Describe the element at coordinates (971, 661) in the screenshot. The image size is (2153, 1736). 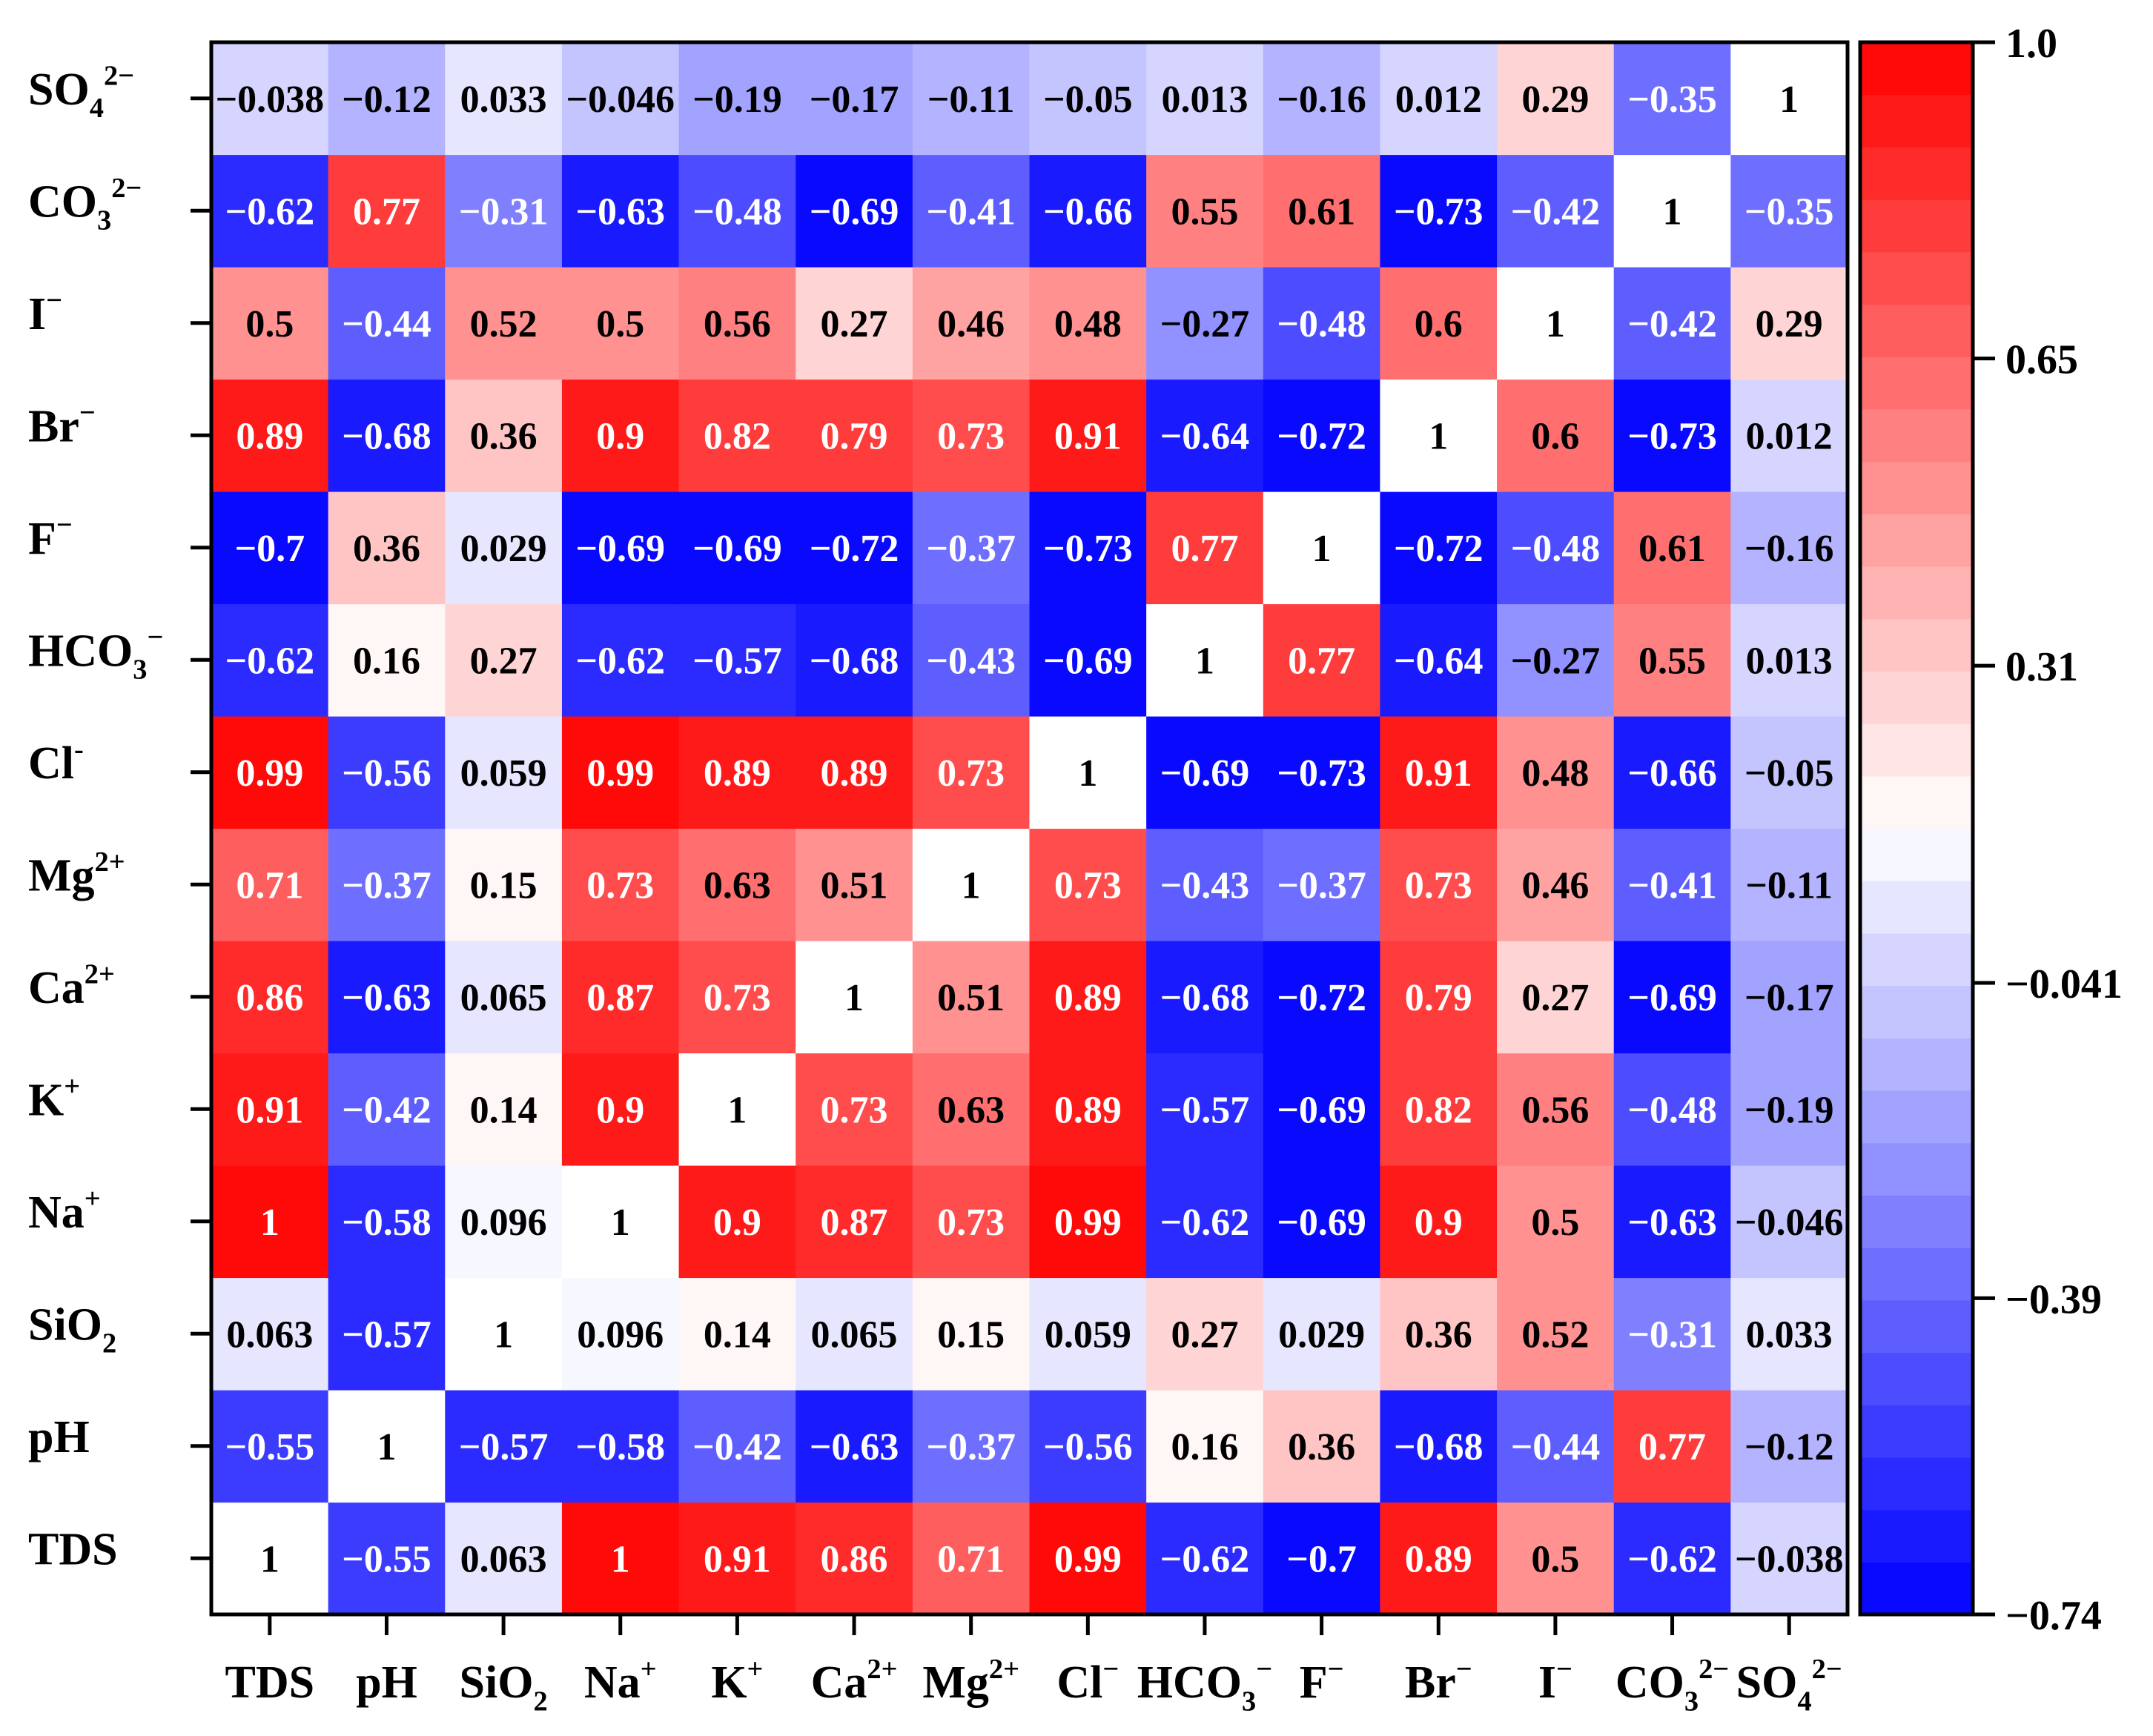
I see `cell-value-label: −0.43` at that location.